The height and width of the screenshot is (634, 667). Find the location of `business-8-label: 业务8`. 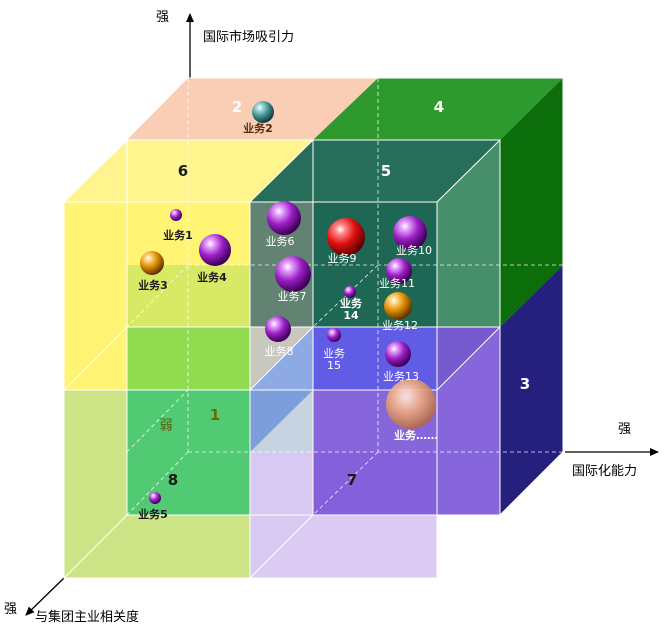

business-8-label: 业务8 is located at coordinates (279, 351).